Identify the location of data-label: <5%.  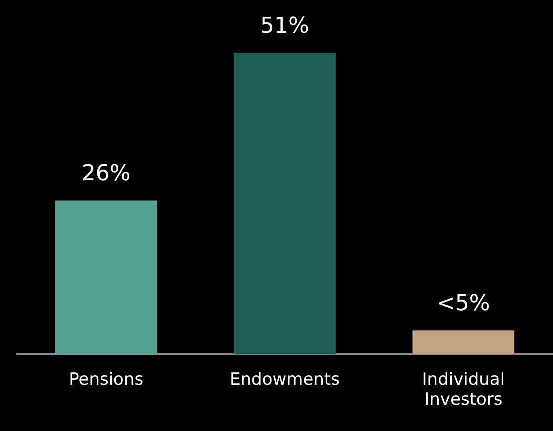
(463, 304).